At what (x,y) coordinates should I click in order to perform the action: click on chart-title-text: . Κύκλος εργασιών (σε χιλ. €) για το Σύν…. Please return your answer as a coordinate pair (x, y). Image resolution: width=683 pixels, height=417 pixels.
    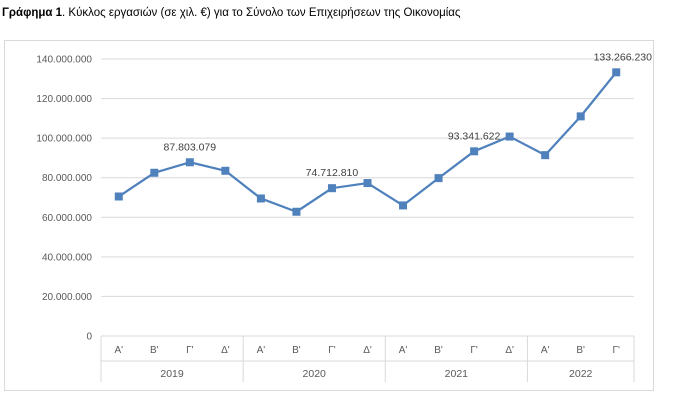
    Looking at the image, I should click on (261, 13).